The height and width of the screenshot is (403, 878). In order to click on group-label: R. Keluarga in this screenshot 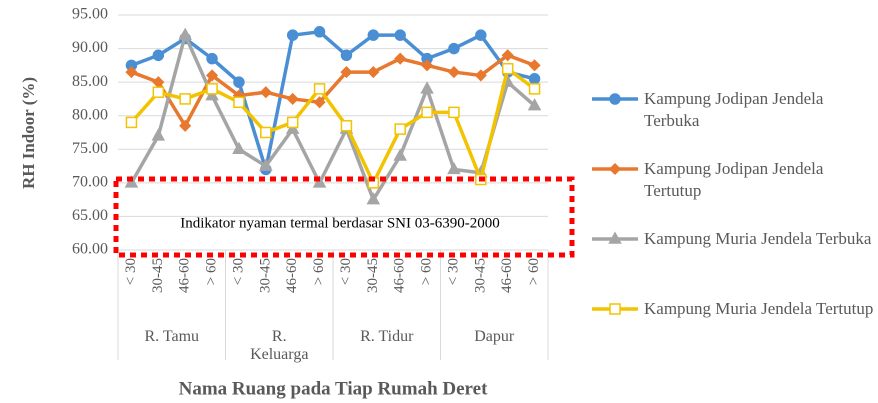, I will do `click(279, 345)`.